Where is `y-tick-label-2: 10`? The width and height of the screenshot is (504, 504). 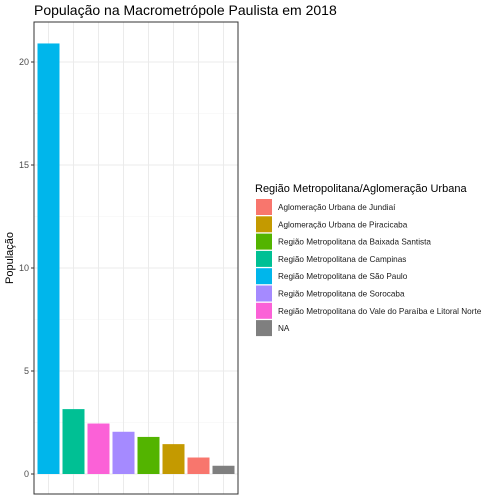 y-tick-label-2: 10 is located at coordinates (24, 268).